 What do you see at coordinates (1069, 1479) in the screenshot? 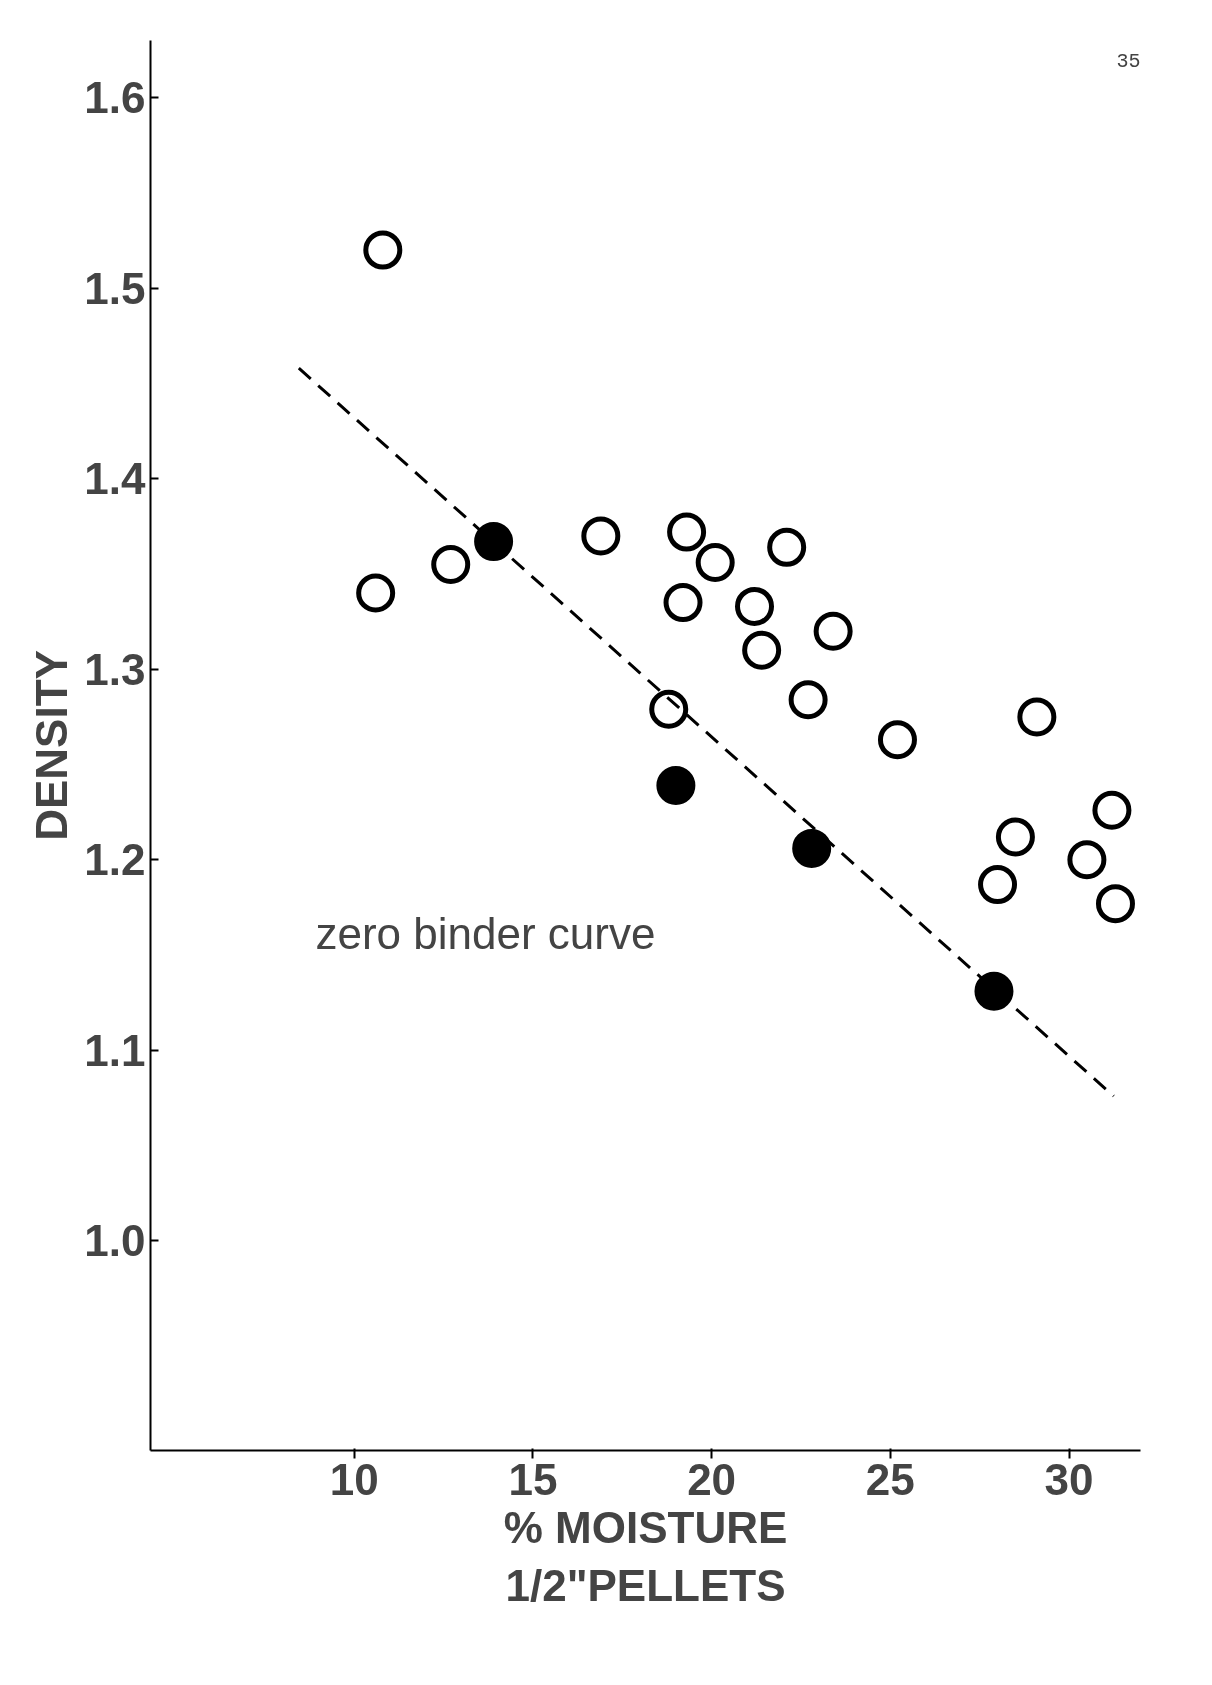
I see `x-tick-label: 30` at bounding box center [1069, 1479].